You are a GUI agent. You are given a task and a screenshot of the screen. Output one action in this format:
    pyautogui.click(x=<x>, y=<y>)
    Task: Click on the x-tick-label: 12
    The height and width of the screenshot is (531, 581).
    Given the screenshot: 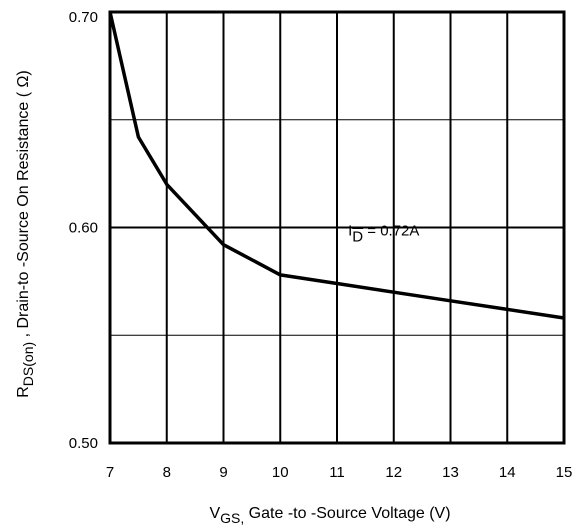 What is the action you would take?
    pyautogui.click(x=393, y=472)
    